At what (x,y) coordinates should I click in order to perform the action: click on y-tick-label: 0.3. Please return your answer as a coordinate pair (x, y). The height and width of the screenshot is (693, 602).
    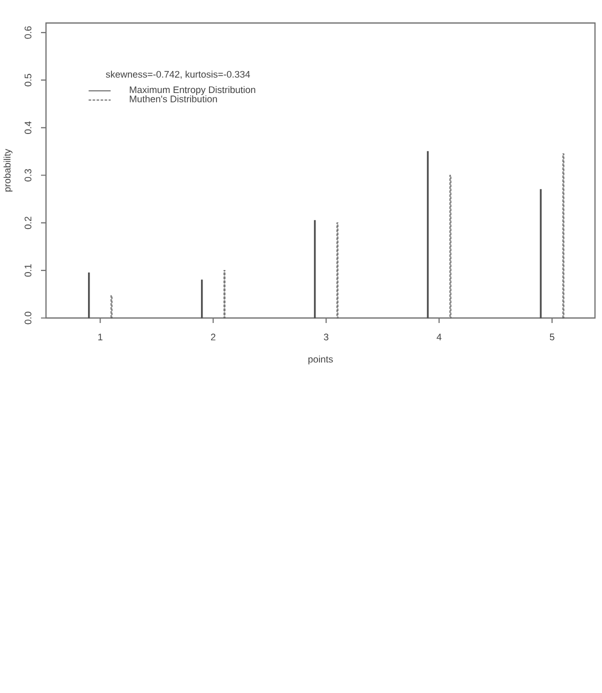
    Looking at the image, I should click on (28, 175).